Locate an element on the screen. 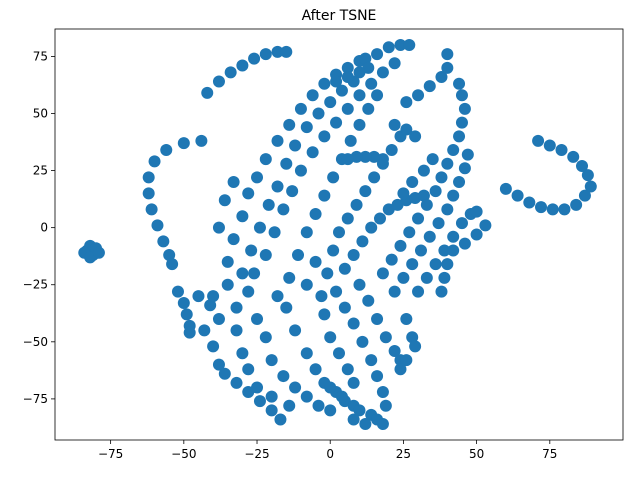 Image resolution: width=640 pixels, height=485 pixels. y-axis-ticks: −75 −50 −25 0 25 50 75 is located at coordinates (39, 227).